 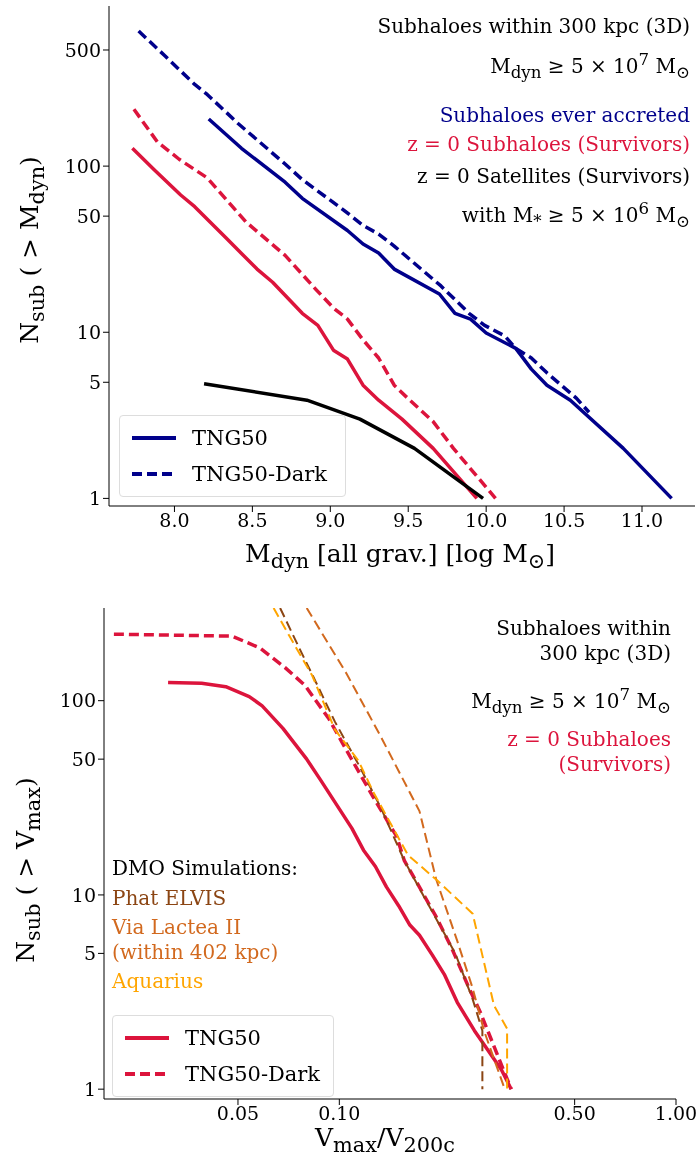 I want to click on annotation: z = 0 Satellites (Survivors), so click(x=553, y=176).